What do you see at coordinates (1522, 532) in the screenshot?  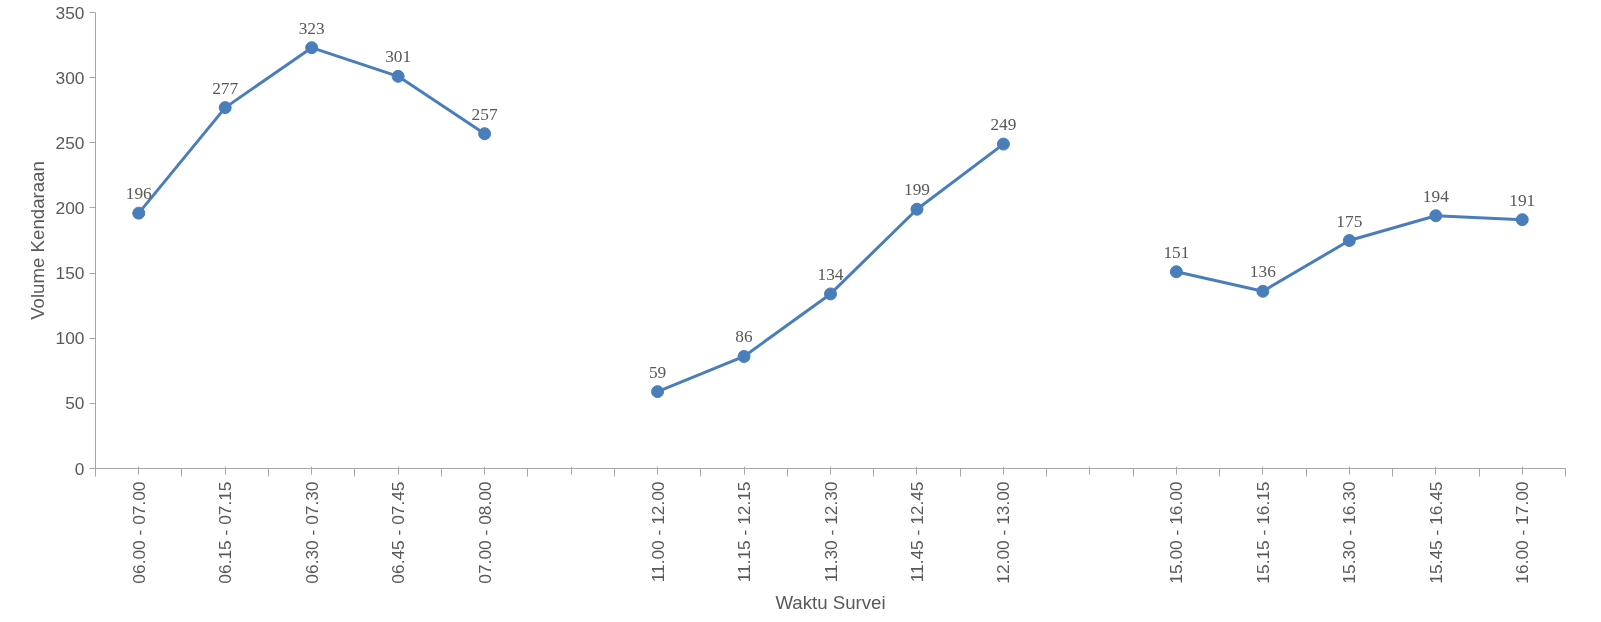 I see `x-tick-label: 16.00 - 17.00` at bounding box center [1522, 532].